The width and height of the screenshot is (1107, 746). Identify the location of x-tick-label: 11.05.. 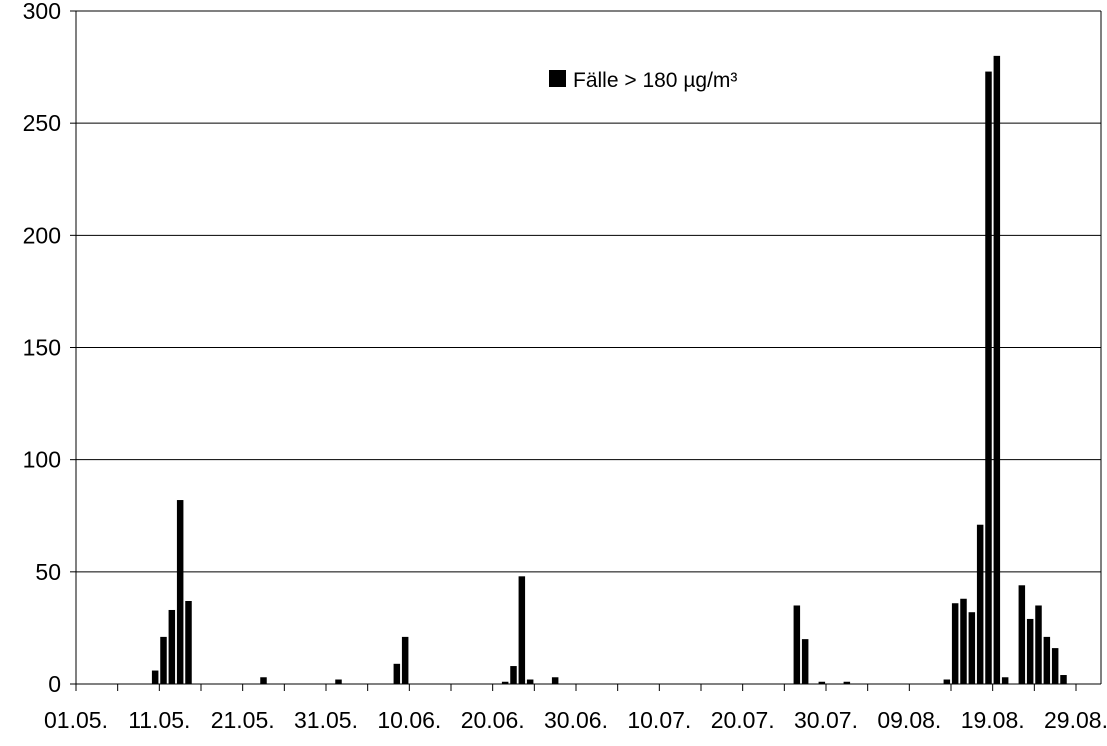
(159, 720).